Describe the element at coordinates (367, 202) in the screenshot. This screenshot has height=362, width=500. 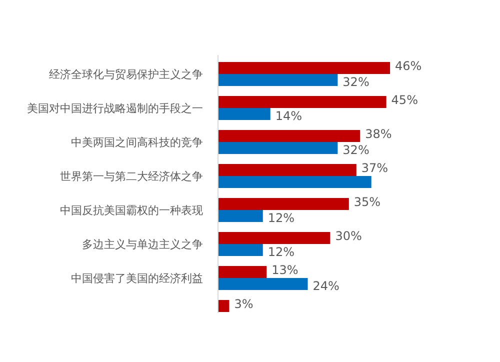
I see `data-label: 35%` at that location.